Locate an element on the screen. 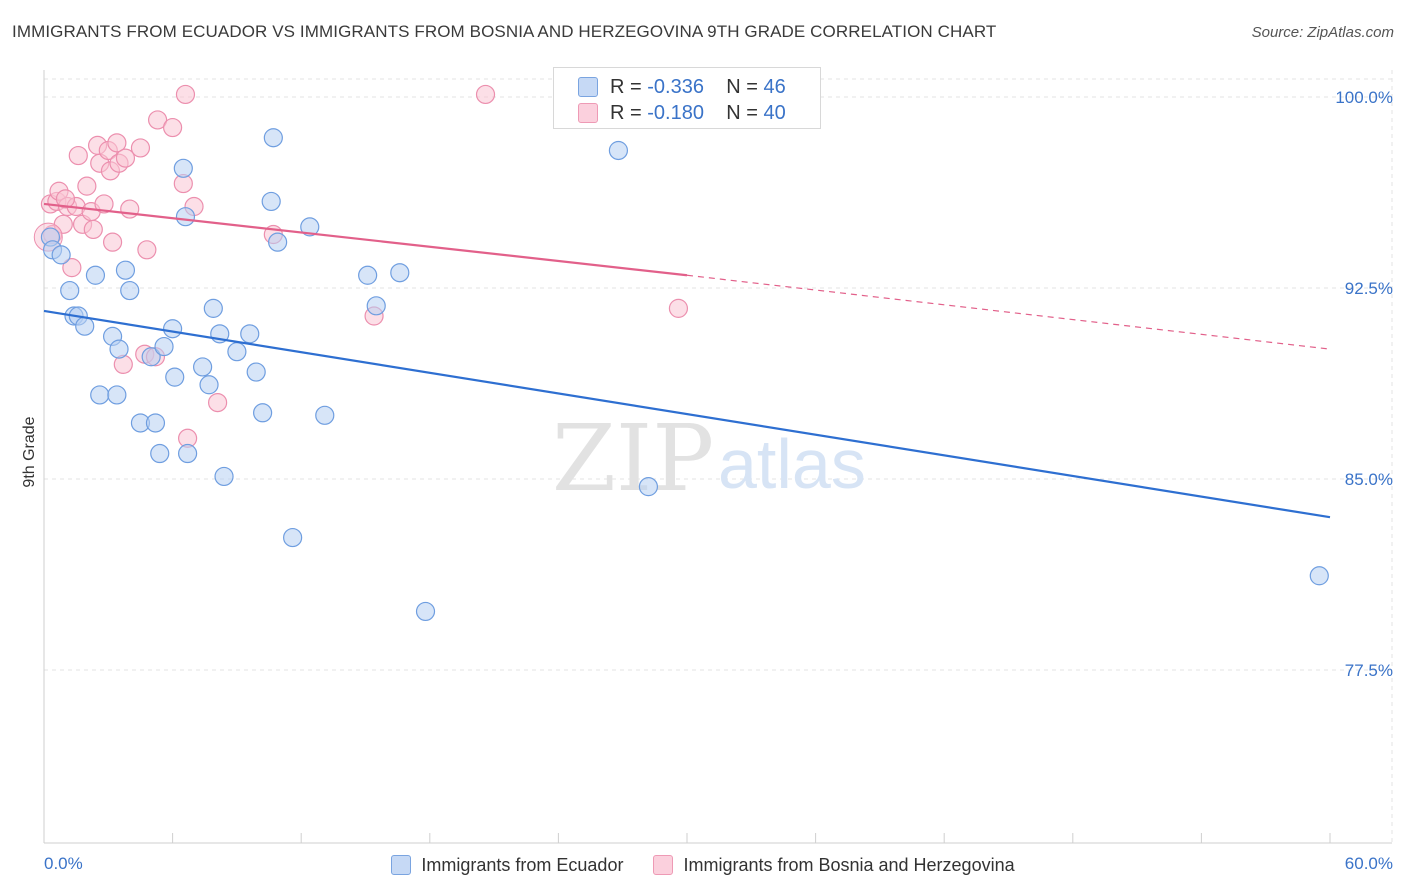 The image size is (1406, 892). x-tick-label-1: 60.0% is located at coordinates (1369, 863).